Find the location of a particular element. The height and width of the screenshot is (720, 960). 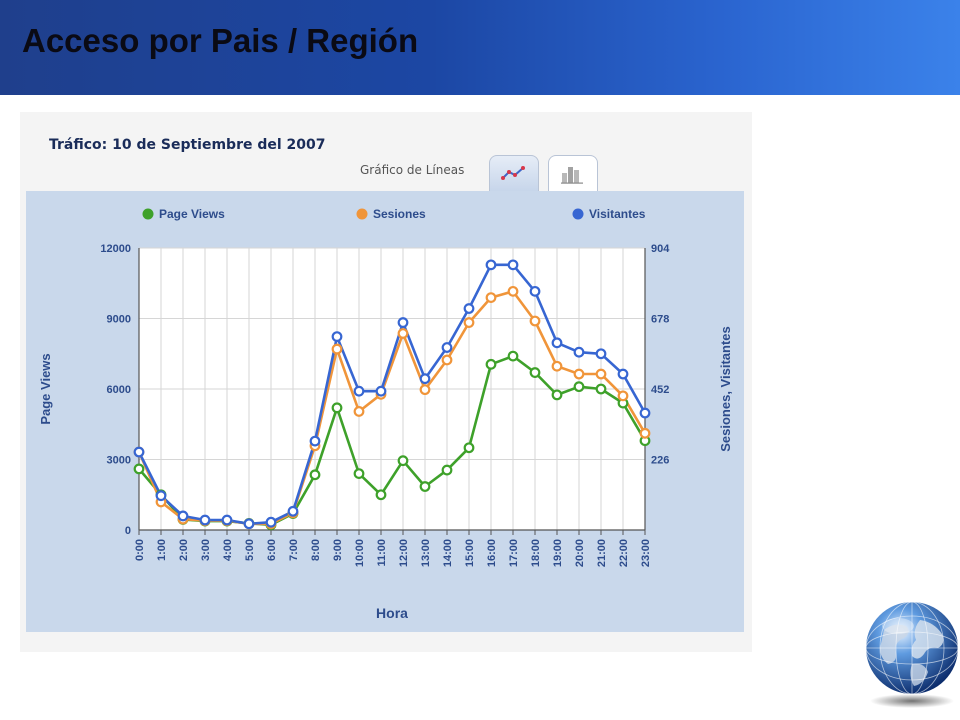

x-tick-label: 5:00 is located at coordinates (250, 550).